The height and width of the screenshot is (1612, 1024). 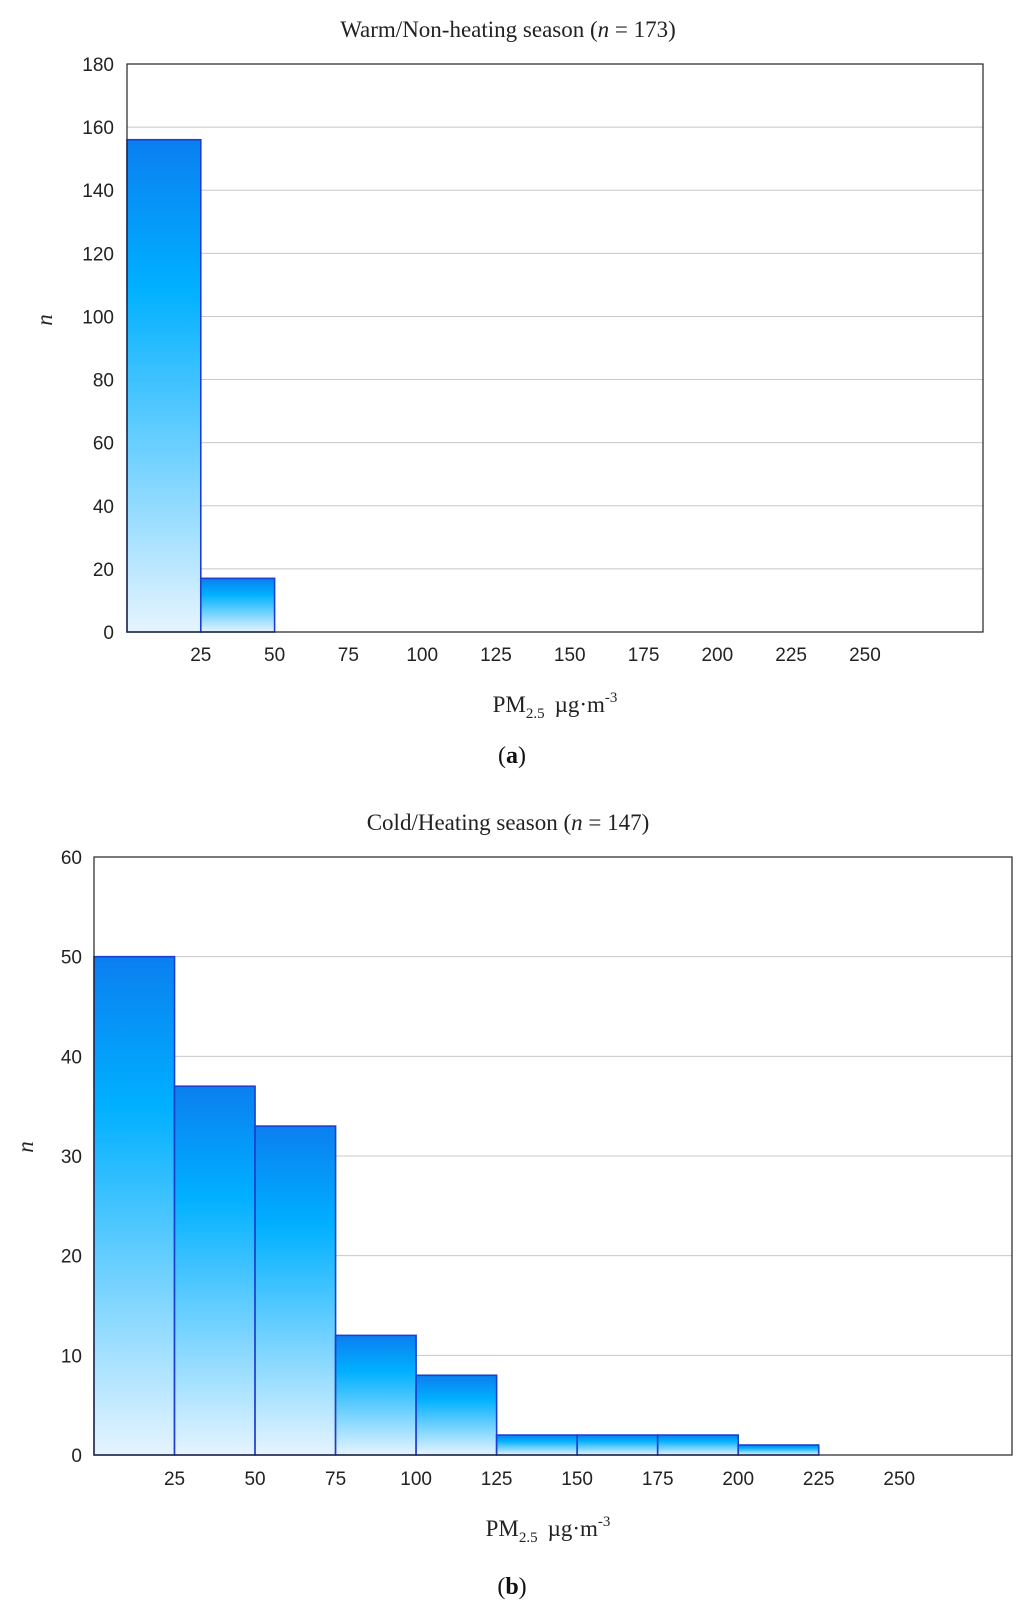 I want to click on chart-title: Warm/Non-heating season (n = 173), so click(x=508, y=29).